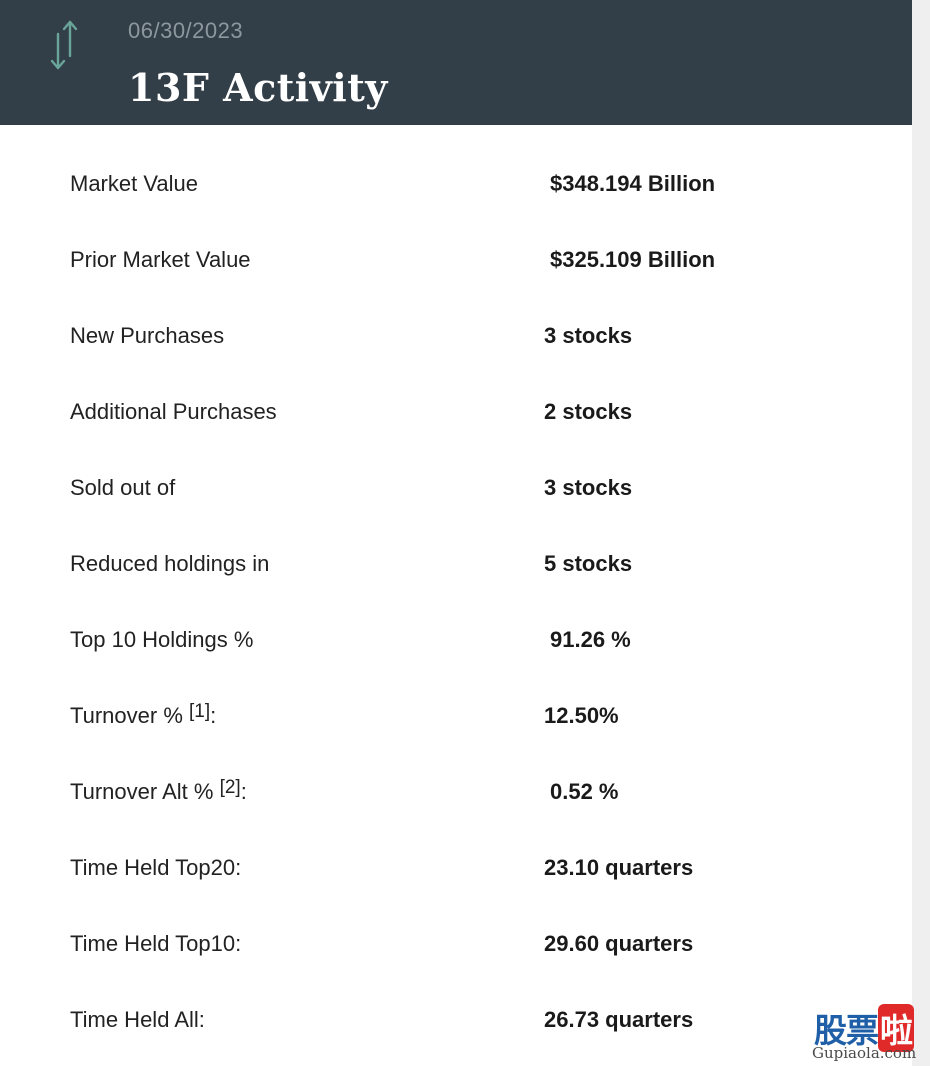 This screenshot has height=1066, width=930. I want to click on row-label: Reduced holdings in, so click(170, 563).